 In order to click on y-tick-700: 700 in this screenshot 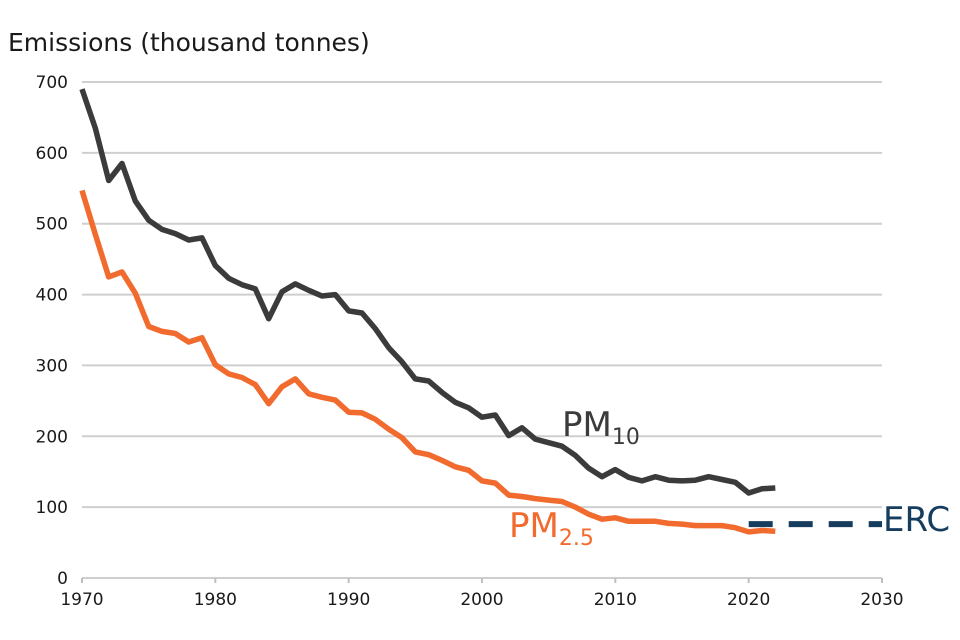, I will do `click(52, 83)`.